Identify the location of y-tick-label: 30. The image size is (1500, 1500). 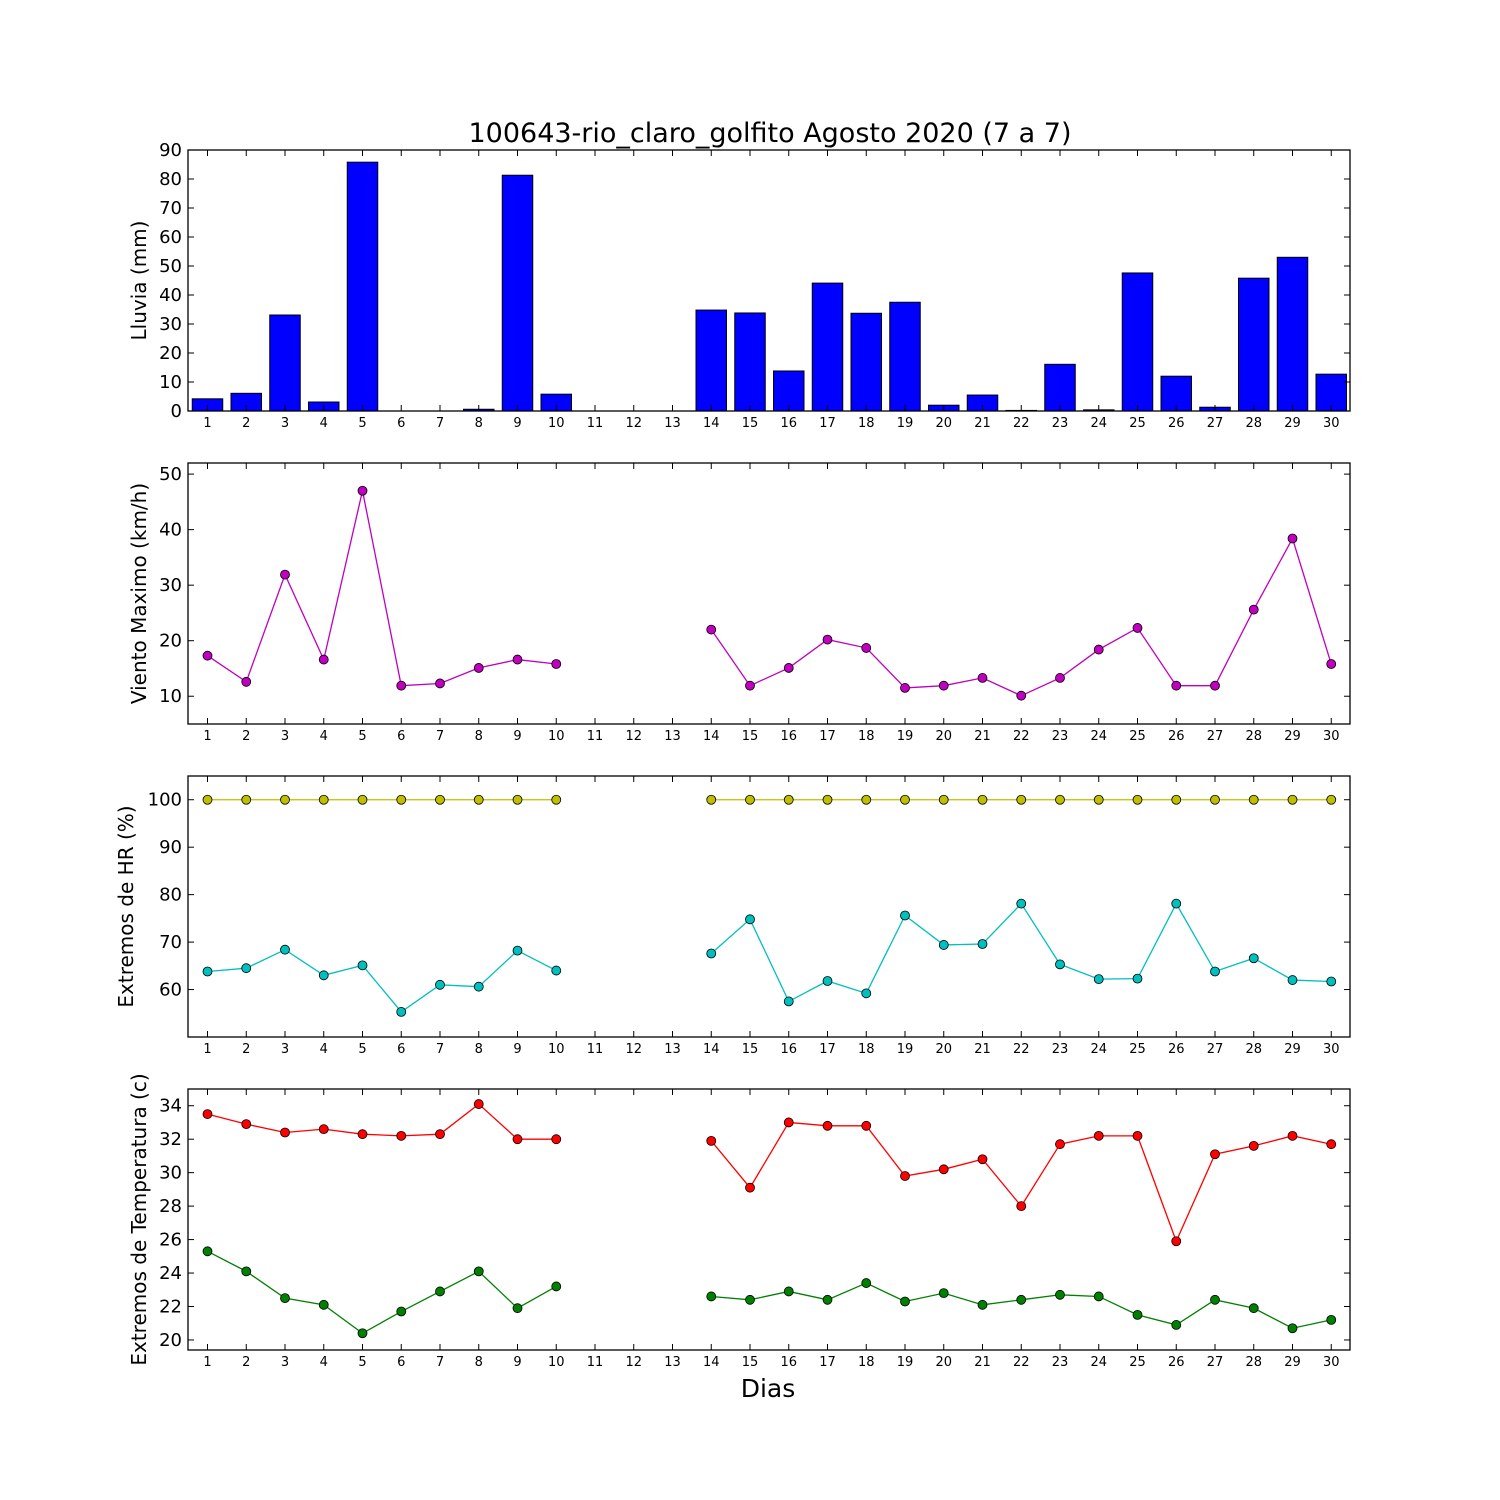
(170, 324).